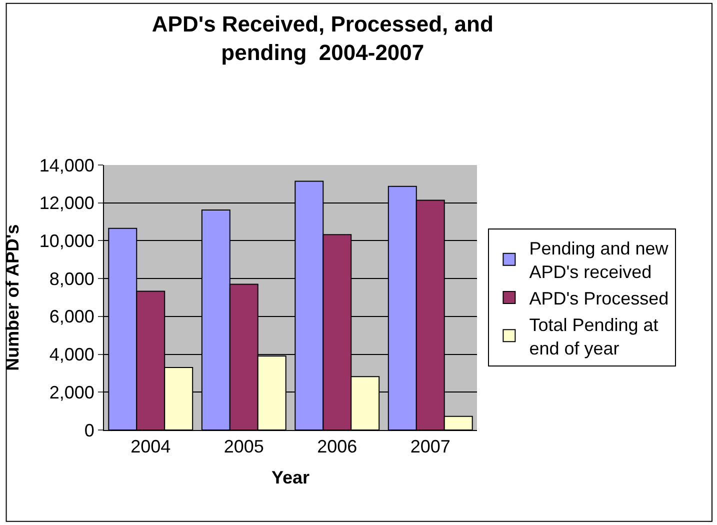 The image size is (717, 525). I want to click on y-tick-label: 10,000, so click(66, 241).